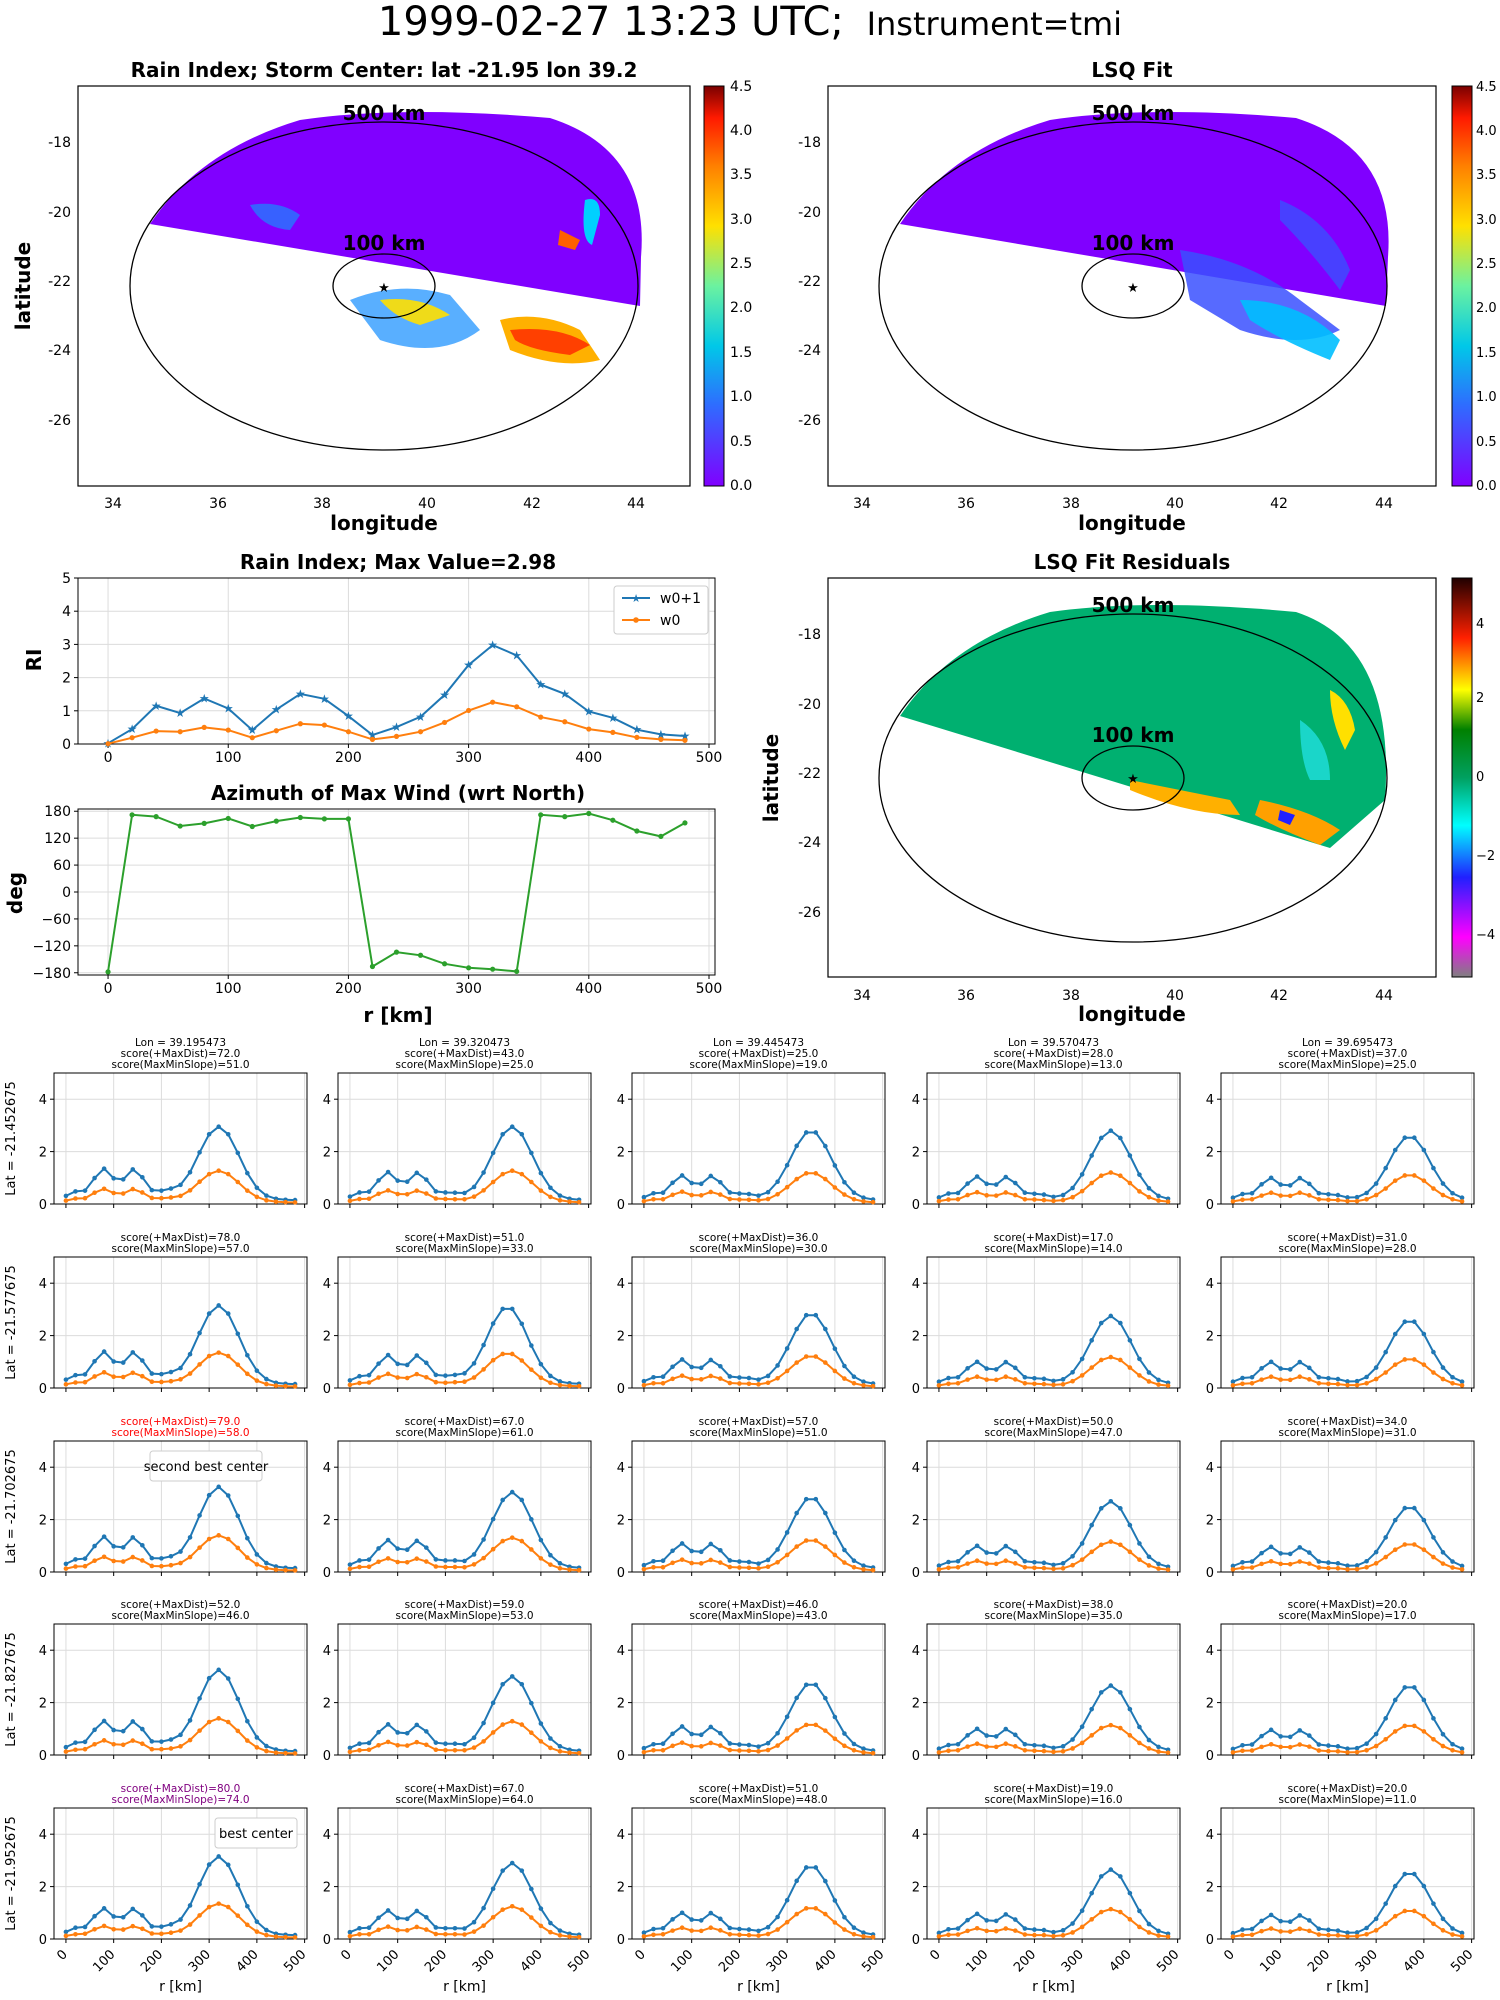 The image size is (1500, 2000). I want to click on panel-score-maxminslope: score(MaxMinSlope)=74.0, so click(180, 1800).